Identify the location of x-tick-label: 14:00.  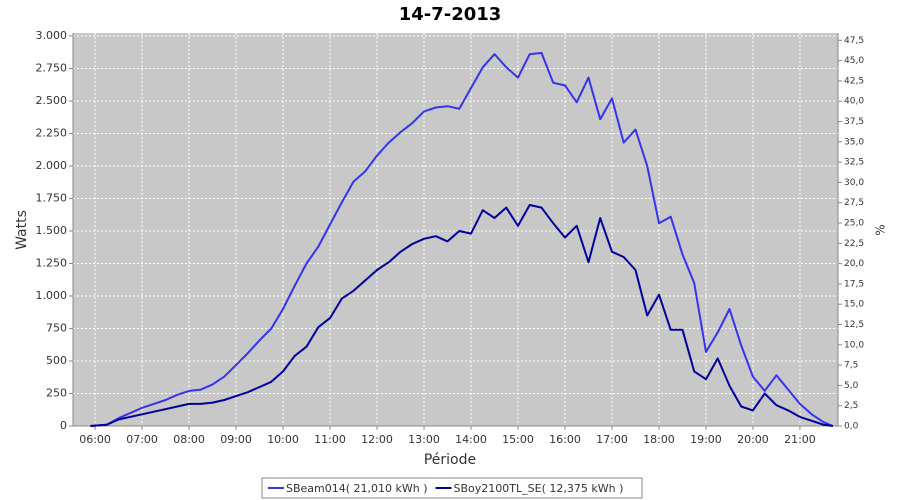
(471, 439).